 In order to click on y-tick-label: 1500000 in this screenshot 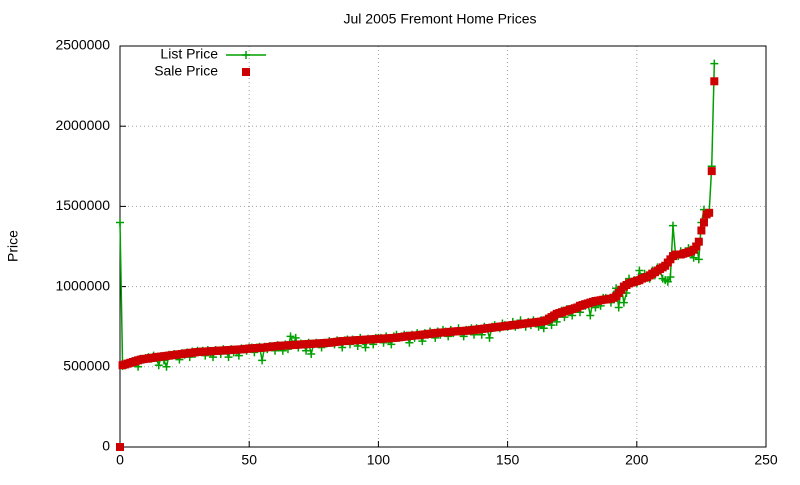, I will do `click(82, 205)`.